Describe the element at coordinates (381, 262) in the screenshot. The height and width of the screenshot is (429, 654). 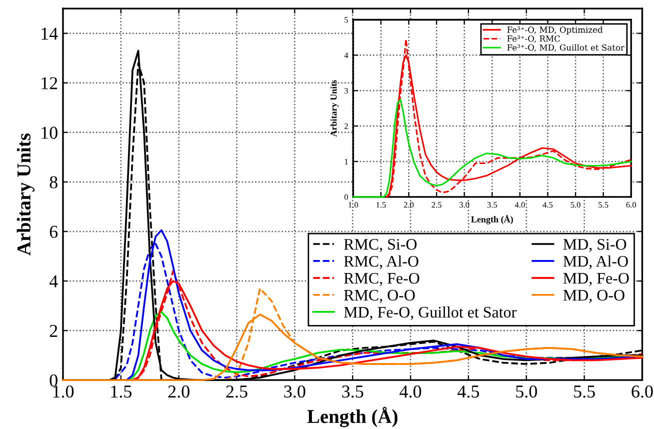
I see `legend-label: RMC, Al-O` at that location.